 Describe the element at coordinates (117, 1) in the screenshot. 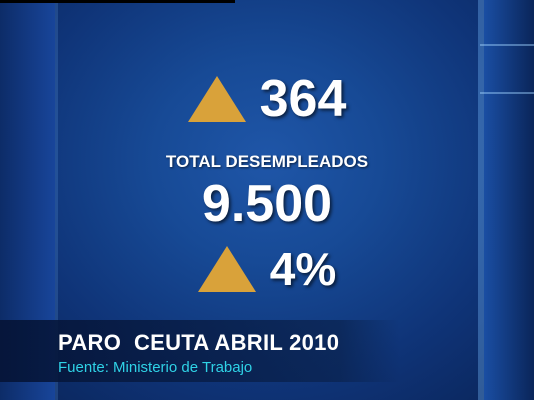

I see `top-edge` at that location.